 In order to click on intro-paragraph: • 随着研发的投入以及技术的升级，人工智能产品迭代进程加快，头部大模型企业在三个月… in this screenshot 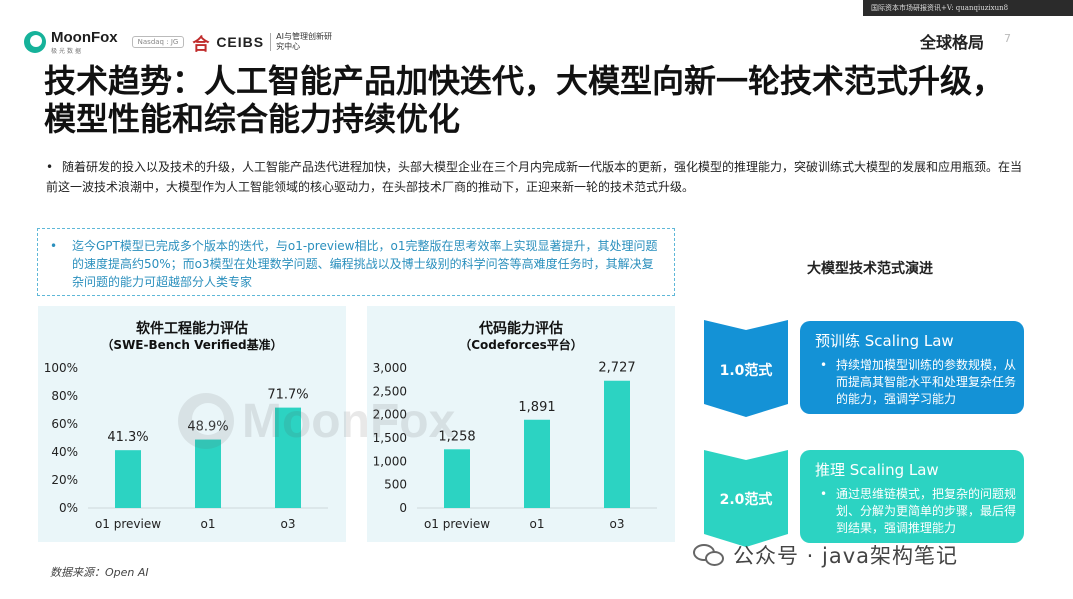, I will do `click(536, 177)`.